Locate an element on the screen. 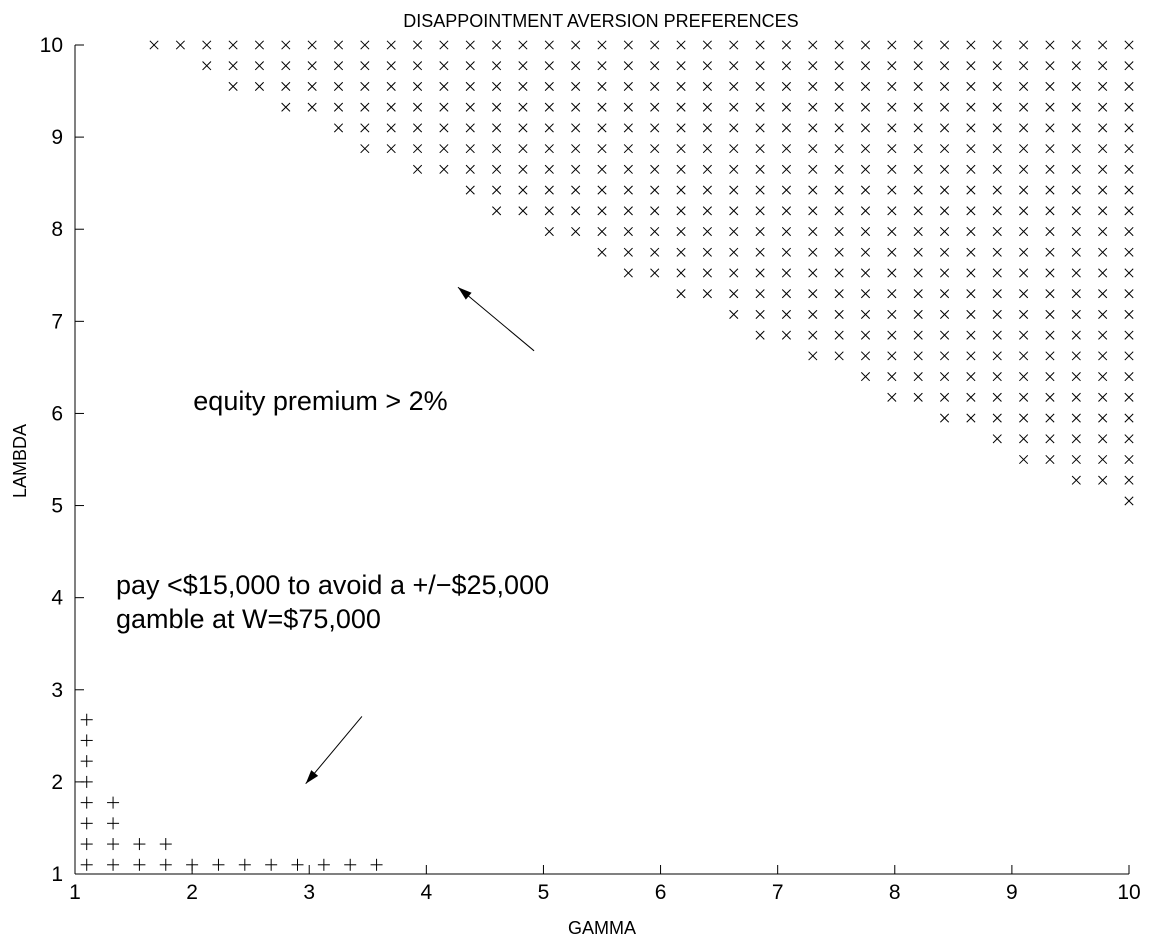 Image resolution: width=1153 pixels, height=938 pixels. y-tick-label: 2 is located at coordinates (57, 782).